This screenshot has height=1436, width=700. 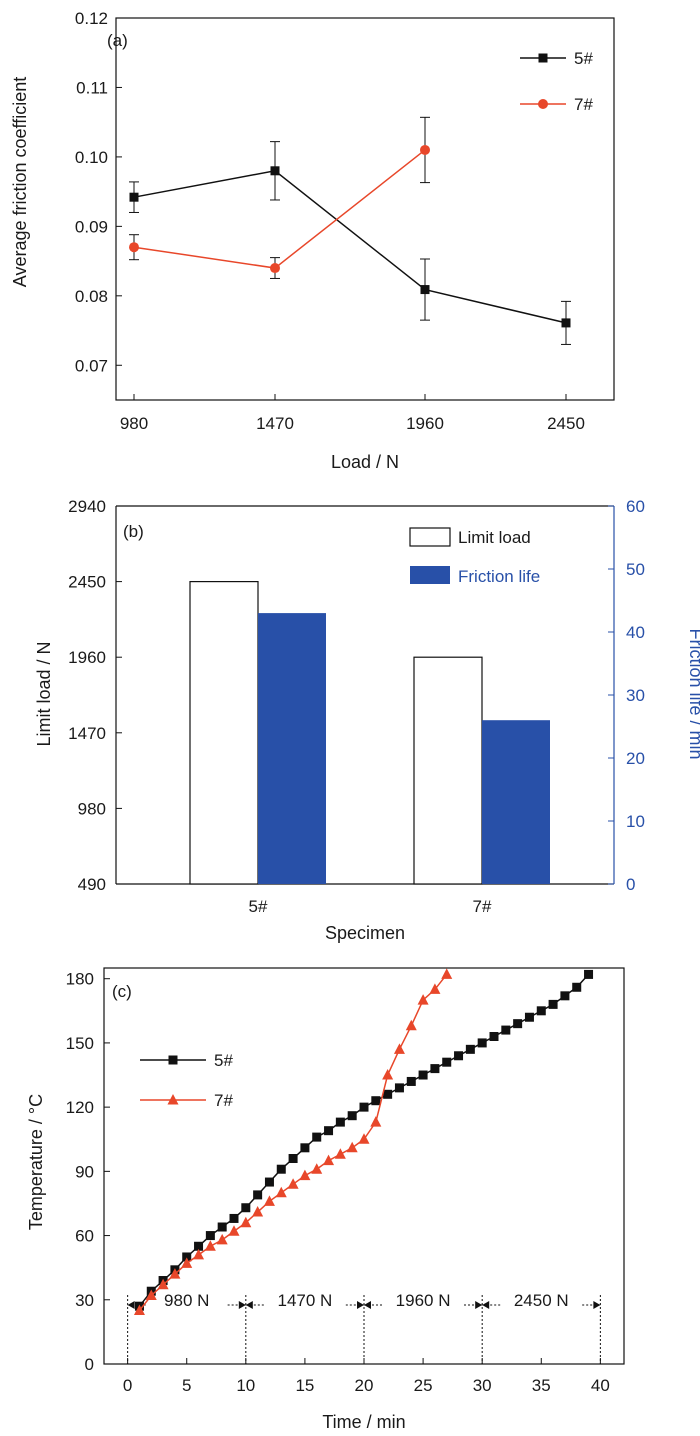 What do you see at coordinates (474, 556) in the screenshot?
I see `legend: Limit load Friction life` at bounding box center [474, 556].